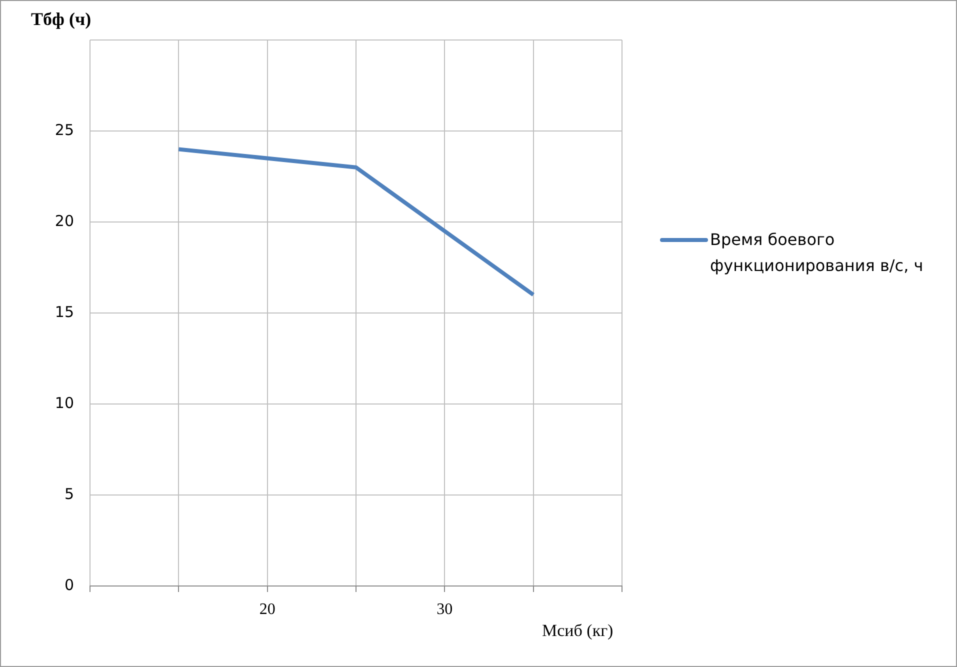  Describe the element at coordinates (69, 585) in the screenshot. I see `y-tick-label: 0` at that location.